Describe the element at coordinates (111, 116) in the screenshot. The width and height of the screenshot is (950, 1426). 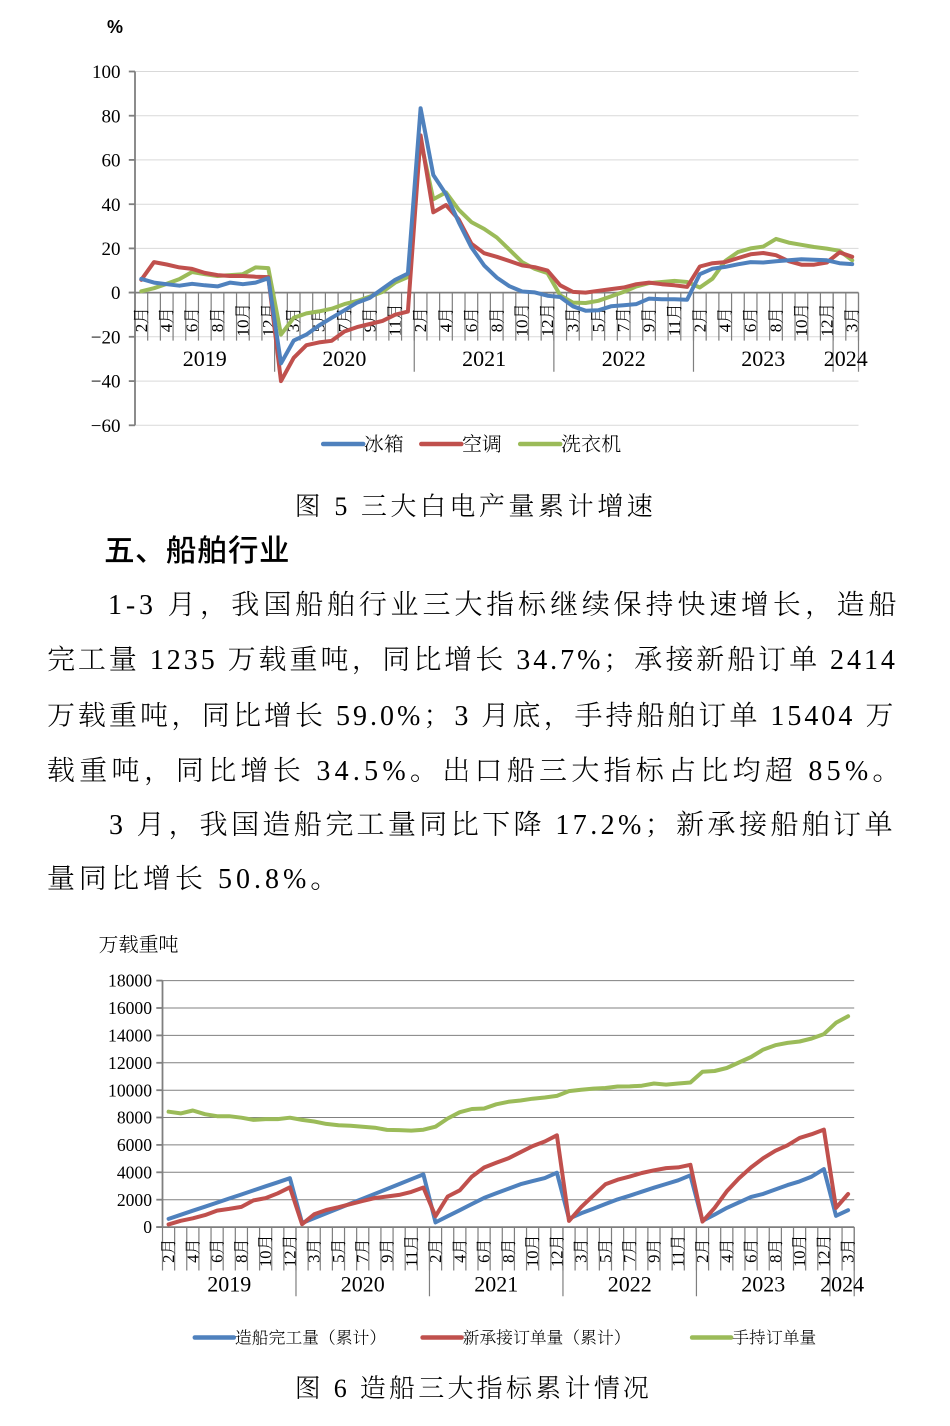
I see `svg-text: 80` at that location.